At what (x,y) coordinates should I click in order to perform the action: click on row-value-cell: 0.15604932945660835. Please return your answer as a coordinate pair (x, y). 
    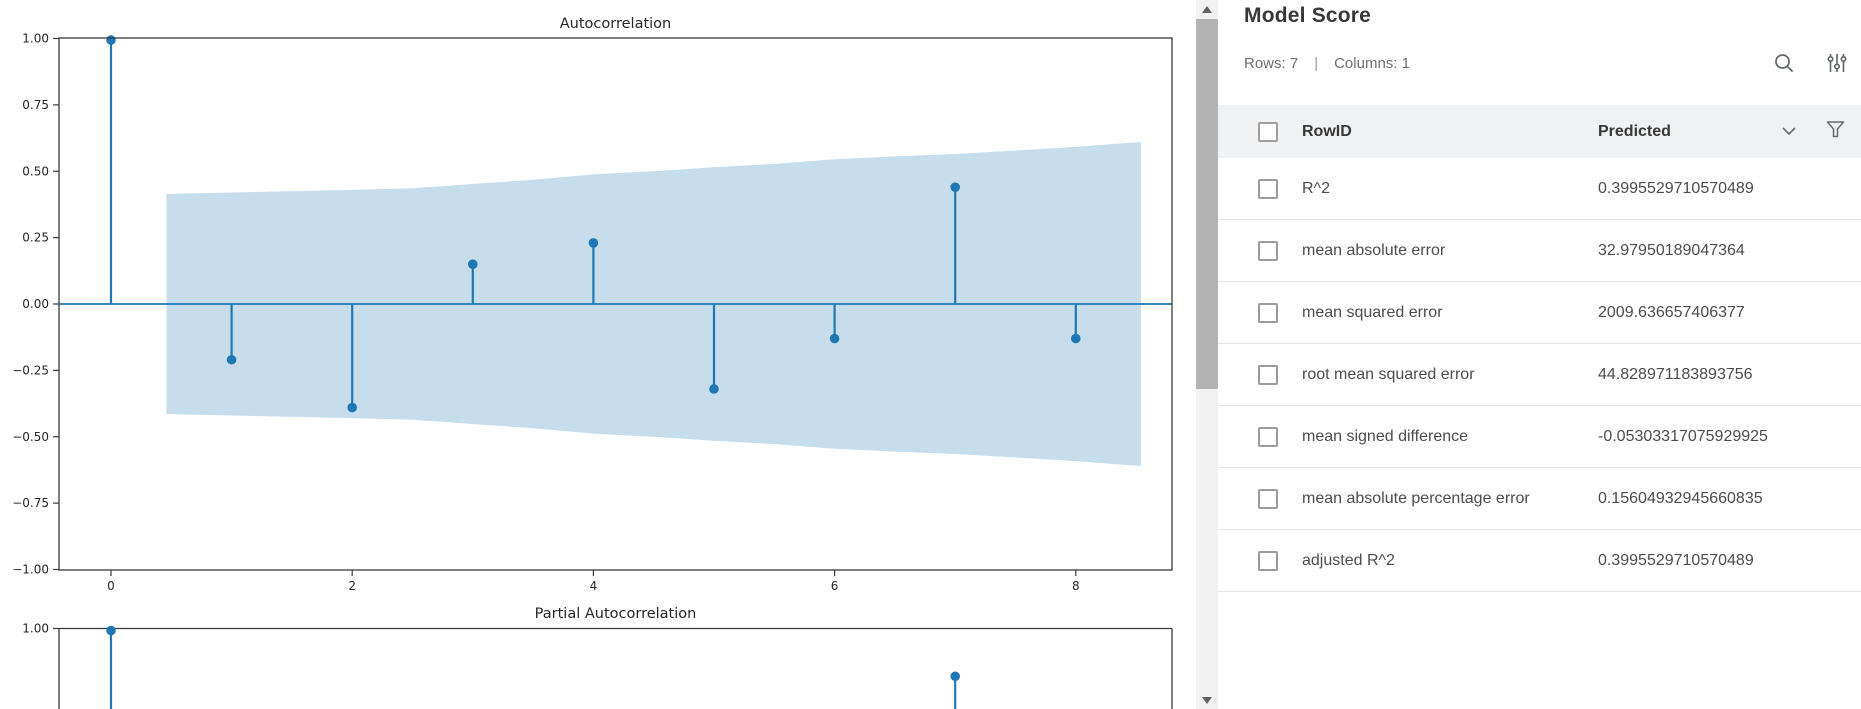
    Looking at the image, I should click on (1680, 498).